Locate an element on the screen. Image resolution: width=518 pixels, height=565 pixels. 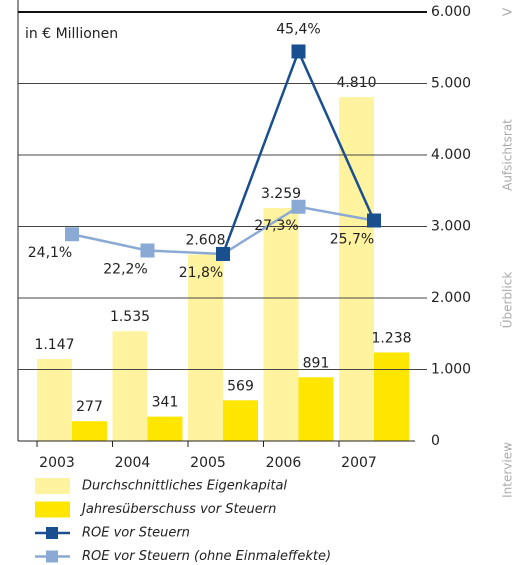
y-tick-label: 5.000 is located at coordinates (451, 84).